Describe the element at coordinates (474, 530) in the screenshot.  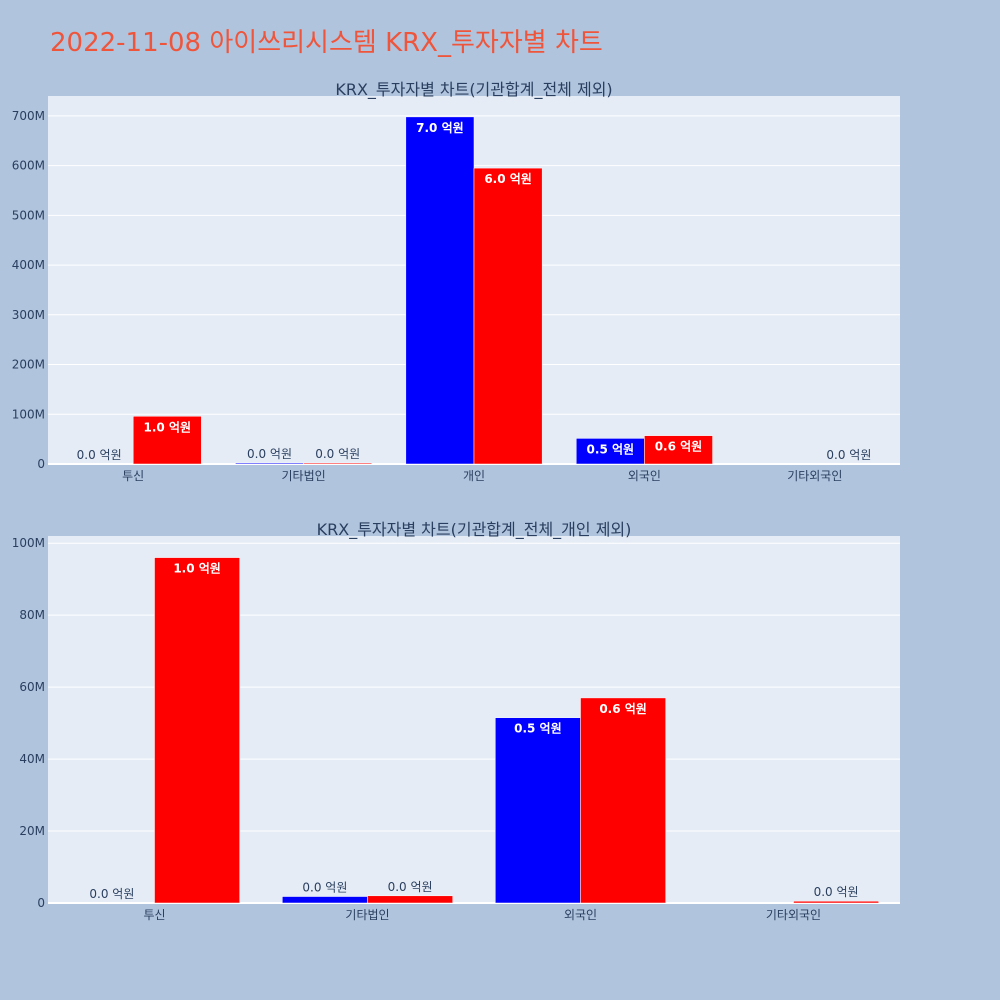
I see `chart-title: KRX_투자자별 차트(기관합계_전체_개인 제외)` at that location.